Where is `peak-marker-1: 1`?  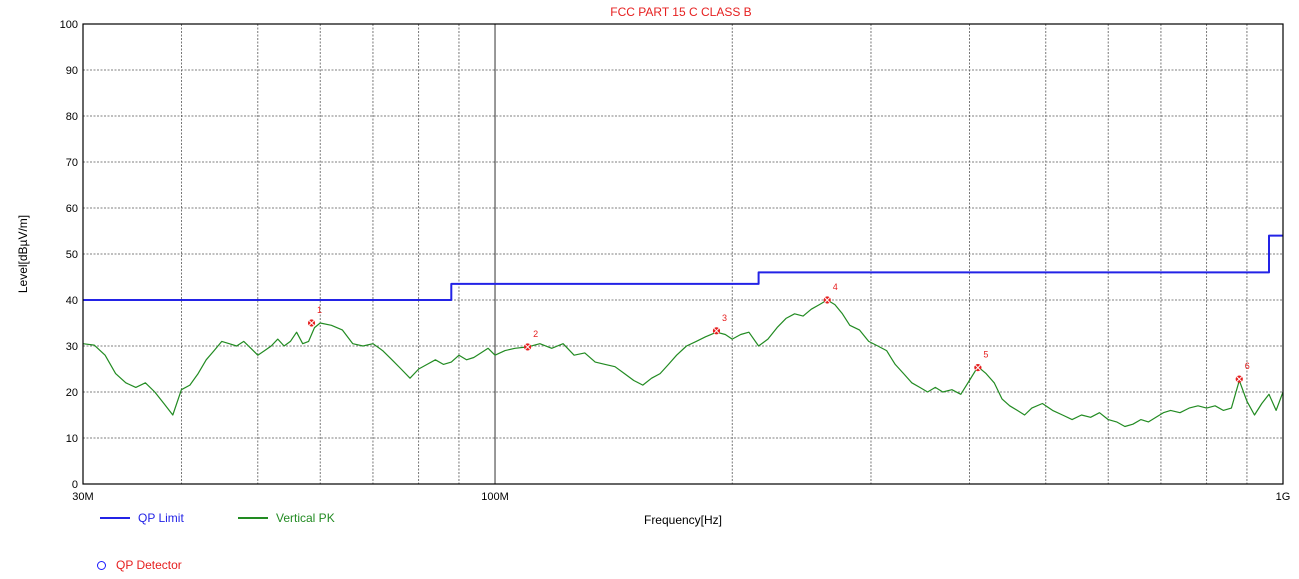 peak-marker-1: 1 is located at coordinates (314, 316).